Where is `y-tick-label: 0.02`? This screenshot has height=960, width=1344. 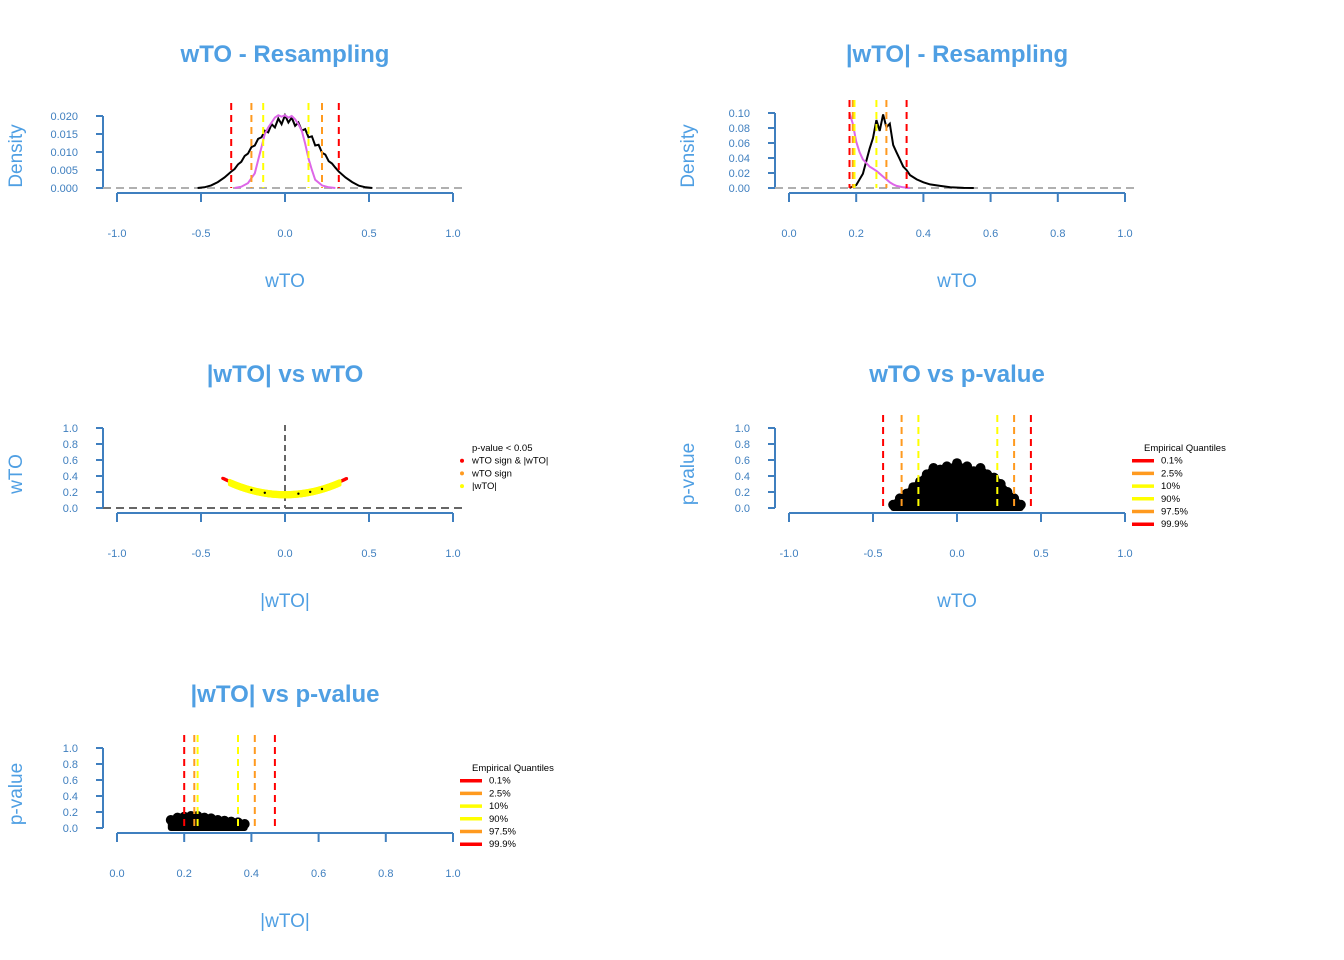
y-tick-label: 0.02 is located at coordinates (739, 174).